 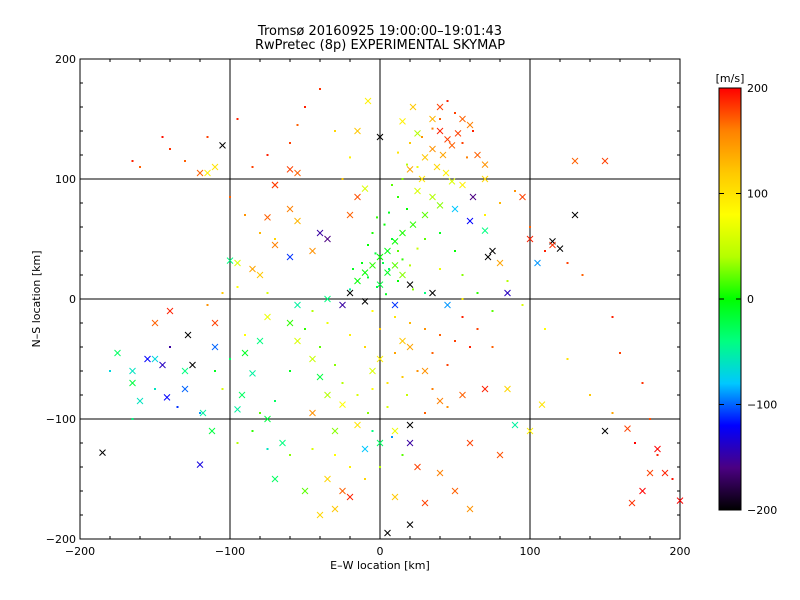 What do you see at coordinates (61, 539) in the screenshot?
I see `y-tick-label: −200` at bounding box center [61, 539].